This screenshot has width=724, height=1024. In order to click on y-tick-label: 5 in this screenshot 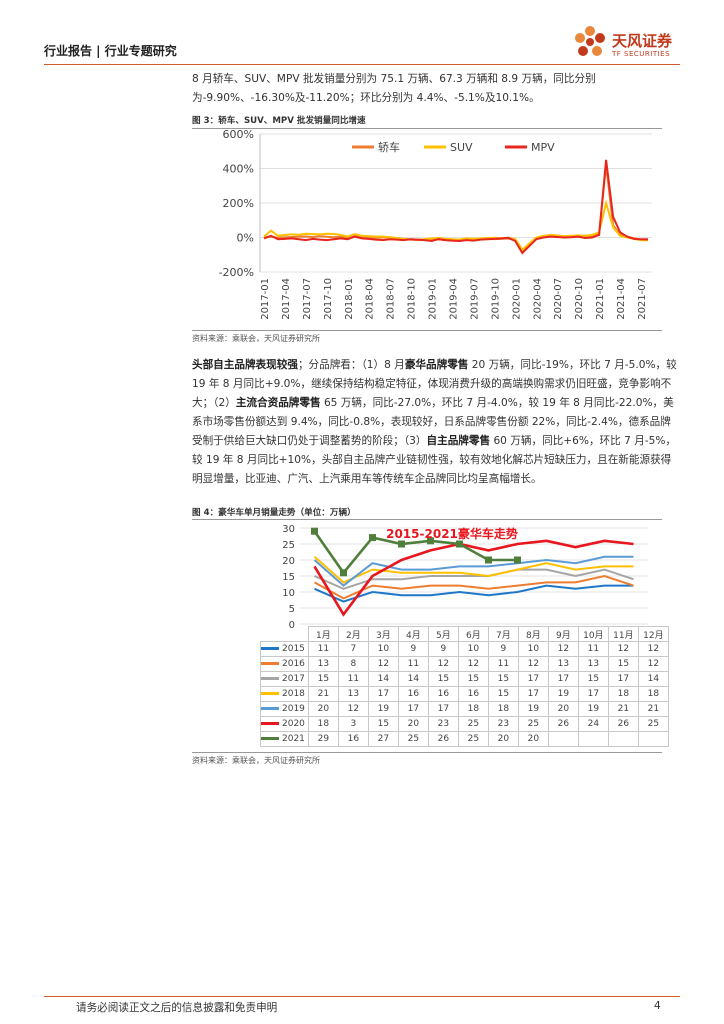, I will do `click(292, 609)`.